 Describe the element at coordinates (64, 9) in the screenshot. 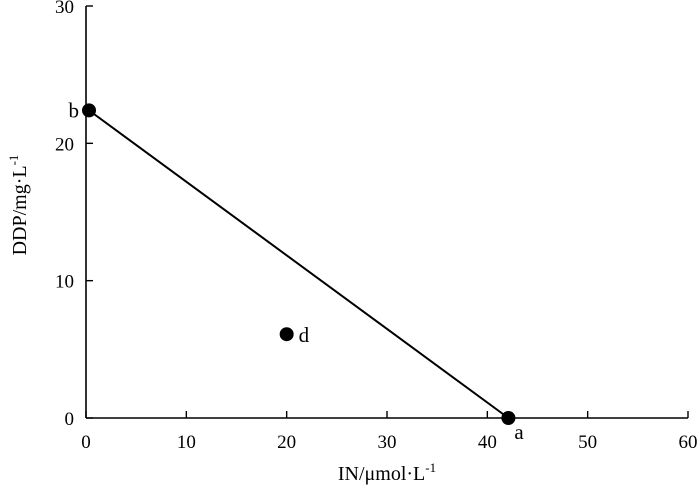

I see `y-tick-label: 30` at that location.